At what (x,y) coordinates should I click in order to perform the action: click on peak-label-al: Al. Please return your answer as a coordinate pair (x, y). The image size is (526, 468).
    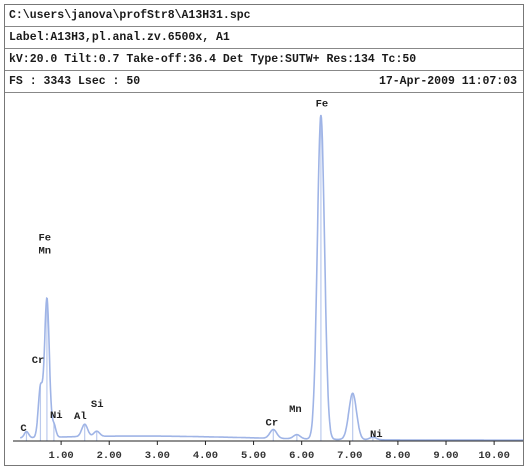
    Looking at the image, I should click on (80, 417).